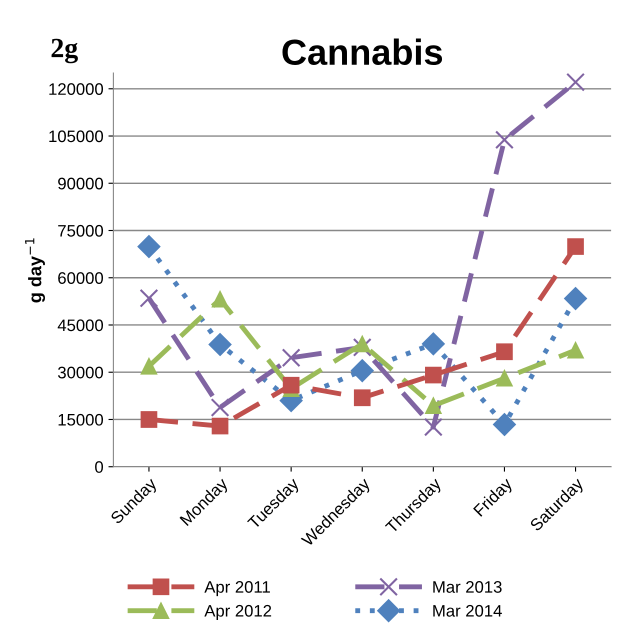 The width and height of the screenshot is (630, 635). Describe the element at coordinates (81, 184) in the screenshot. I see `y-tick-label: 90000` at that location.